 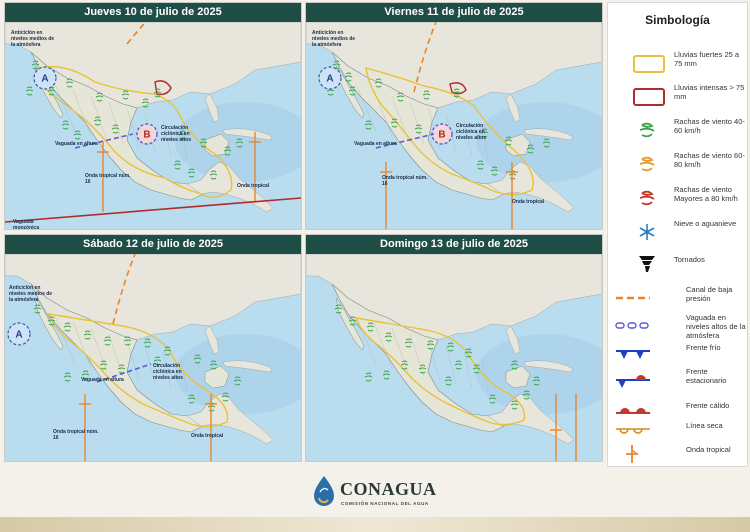 I want to click on stationary-front-icon, so click(x=633, y=381).